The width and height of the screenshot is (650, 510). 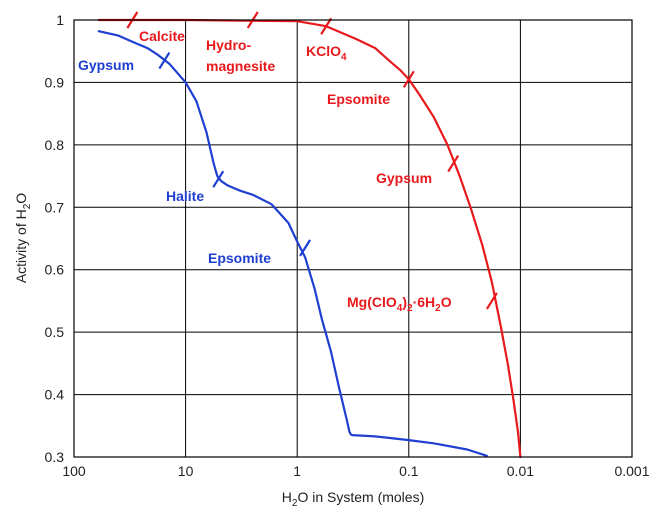 I want to click on annotation-mg-perchlorate: Mg(ClO4)2·6H2O, so click(x=399, y=304).